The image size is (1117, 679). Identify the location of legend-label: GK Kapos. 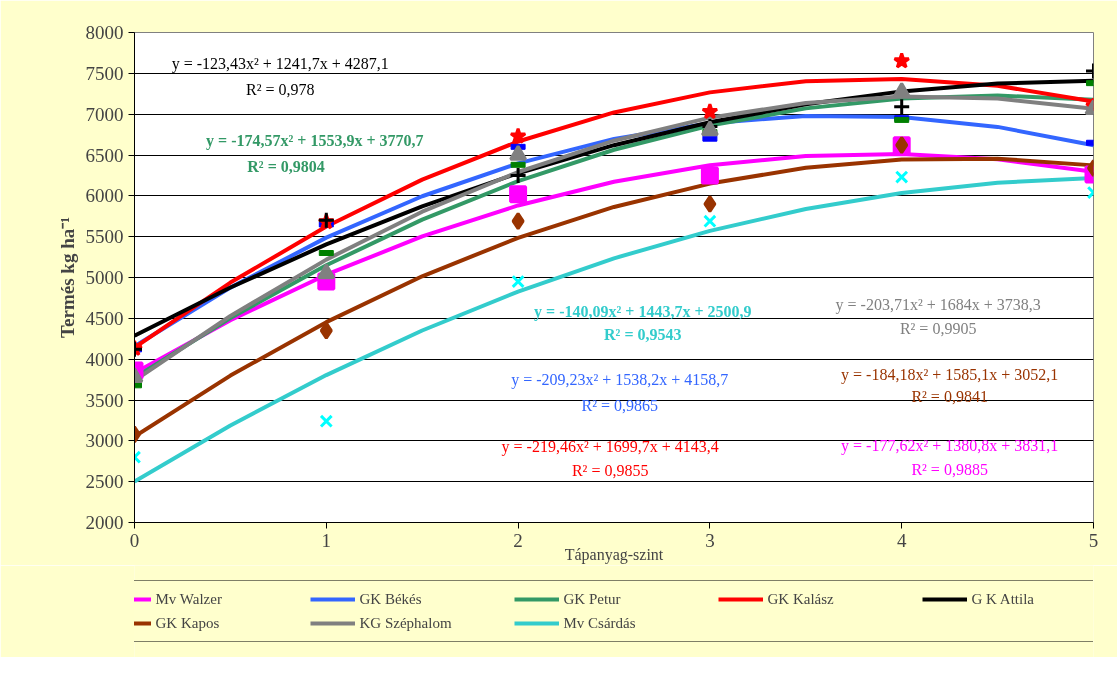
(188, 623).